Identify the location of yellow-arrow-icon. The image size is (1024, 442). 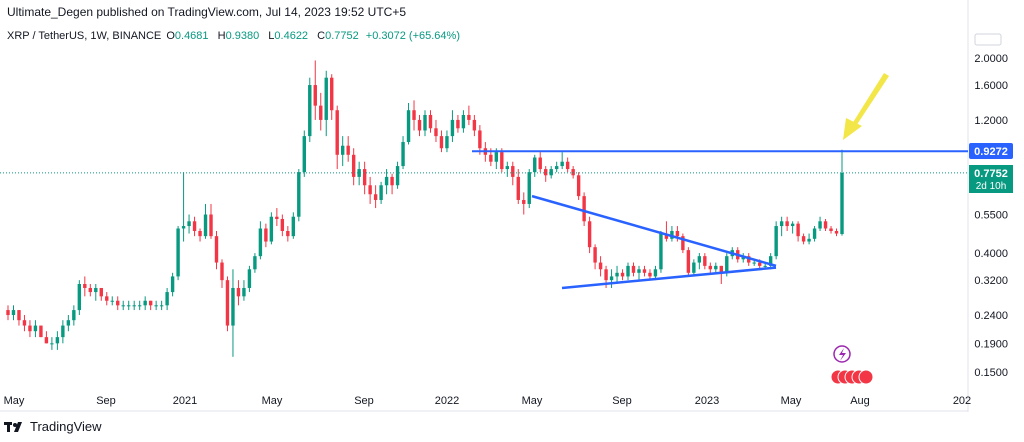
(866, 106).